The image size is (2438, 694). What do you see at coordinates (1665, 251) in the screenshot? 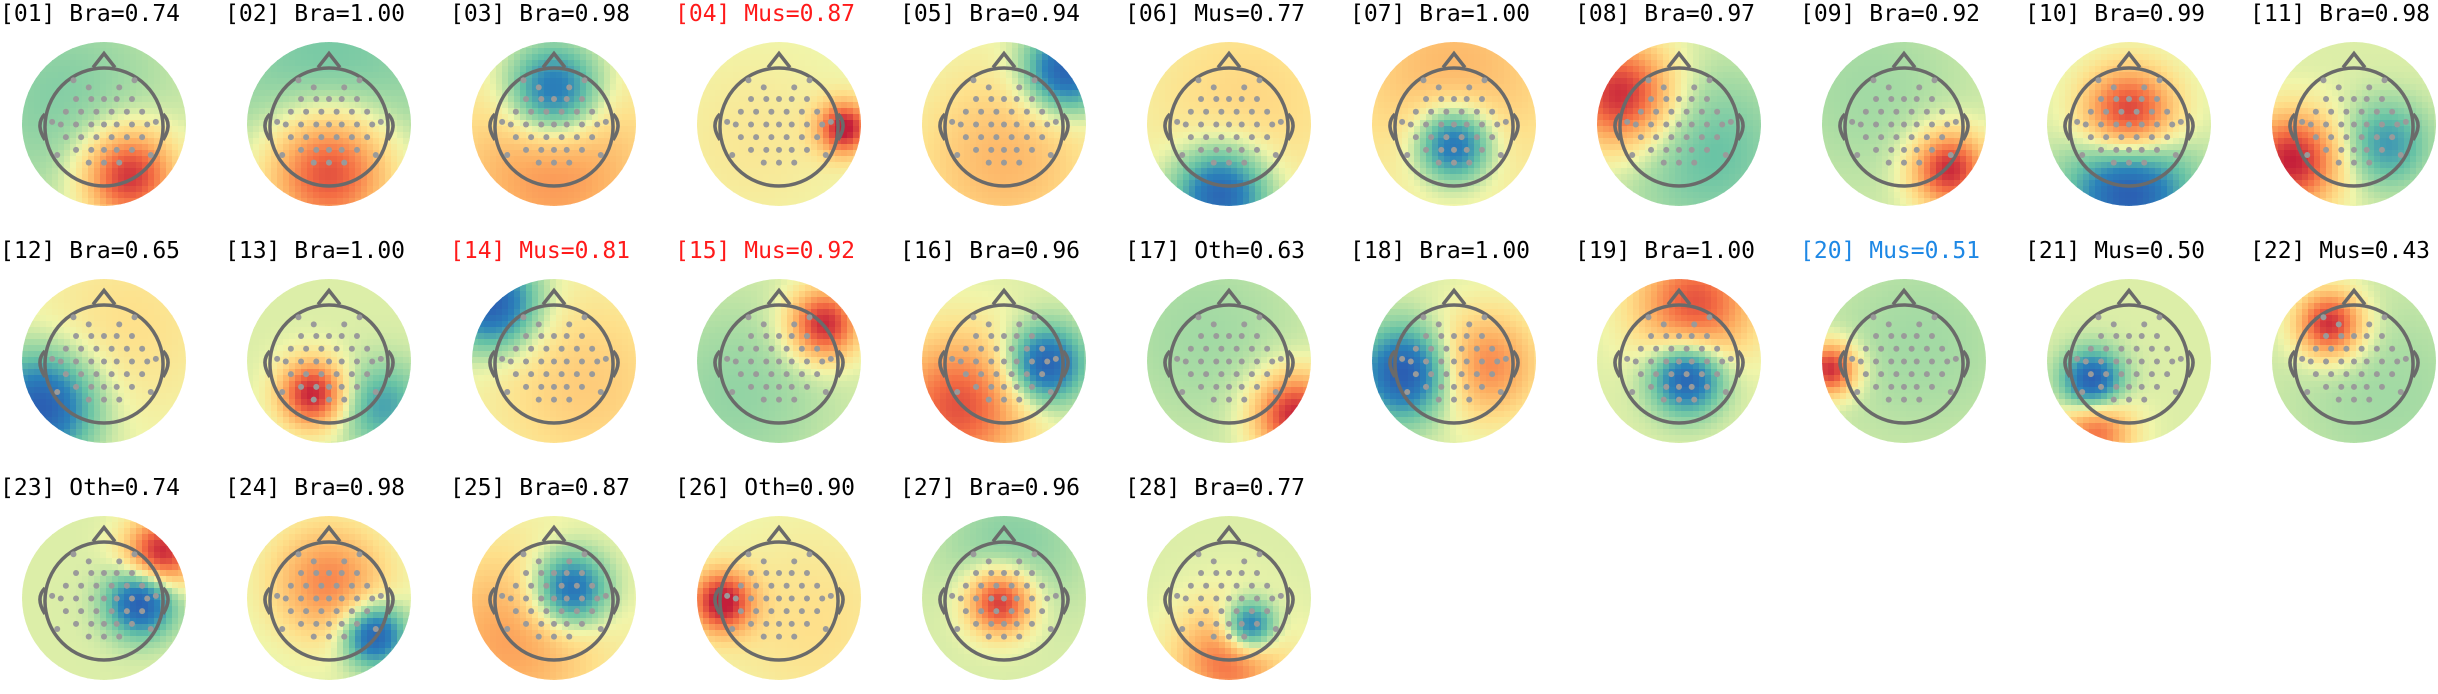
I see `component-label: [19] Bra=1.00` at bounding box center [1665, 251].